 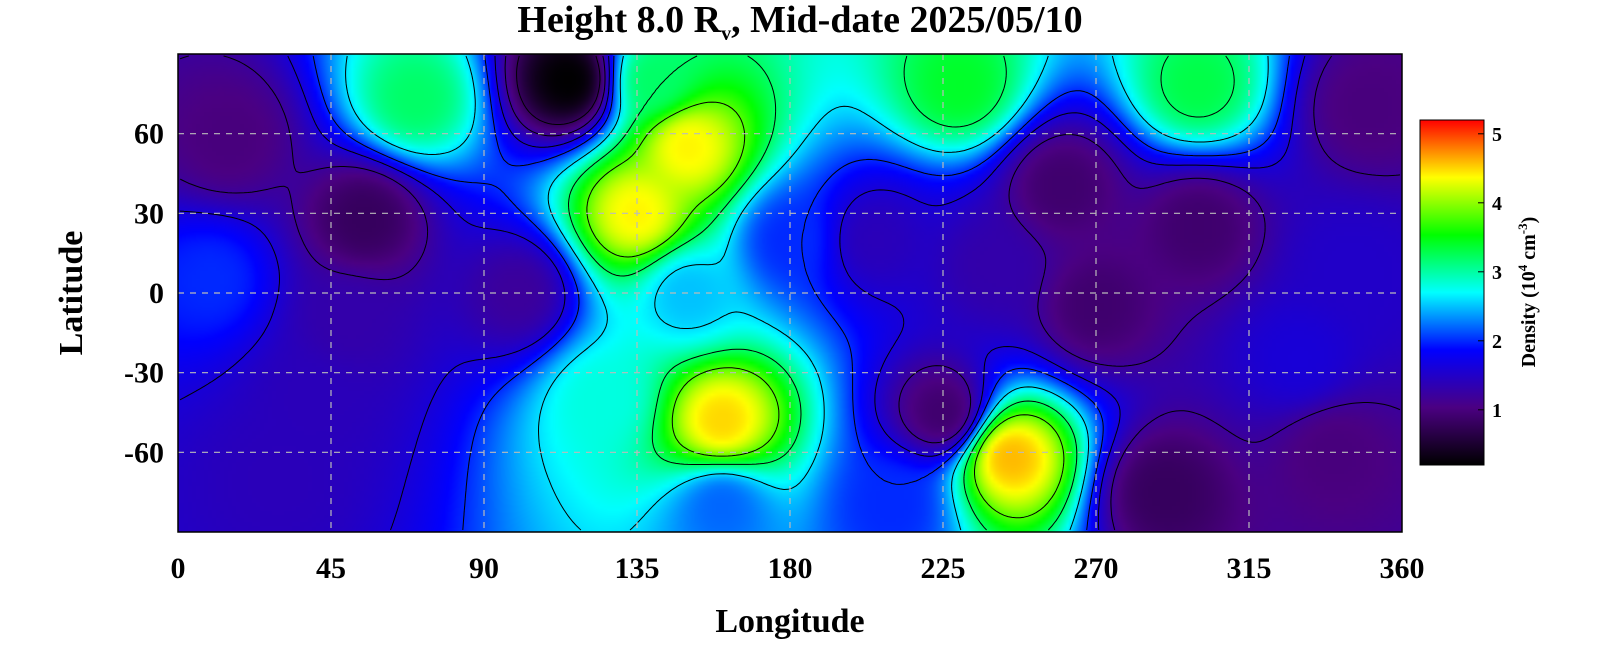 What do you see at coordinates (331, 568) in the screenshot?
I see `x-tick-label: 45` at bounding box center [331, 568].